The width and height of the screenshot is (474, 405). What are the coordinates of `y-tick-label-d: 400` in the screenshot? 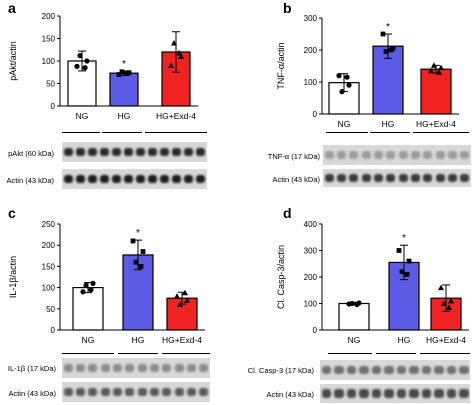 It's located at (311, 224).